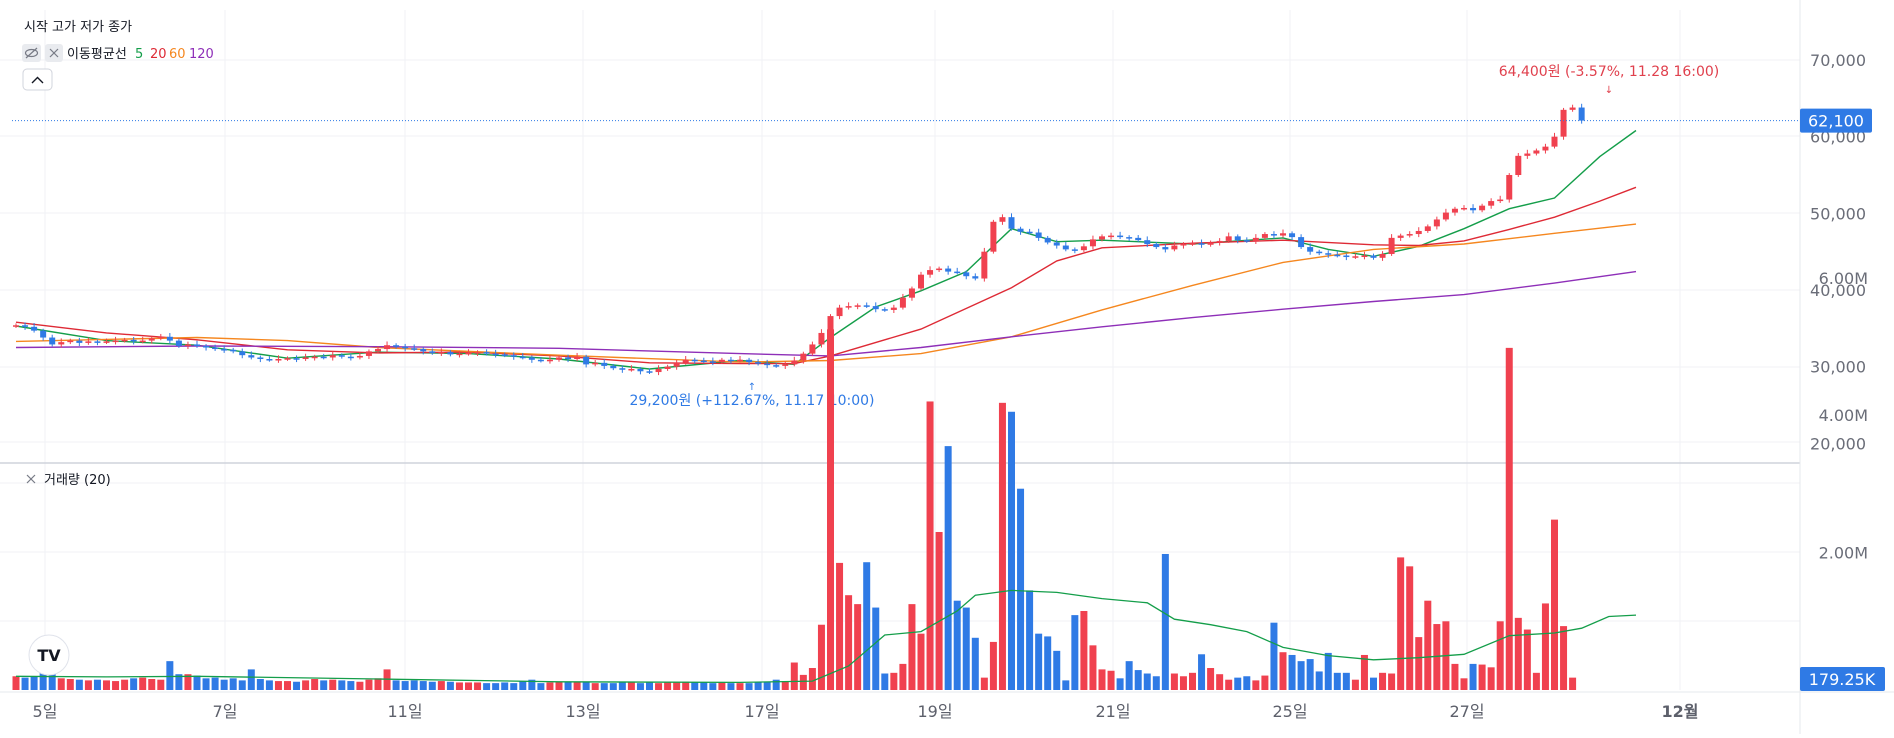 The width and height of the screenshot is (1894, 738). I want to click on tradingview-logo: TV, so click(49, 655).